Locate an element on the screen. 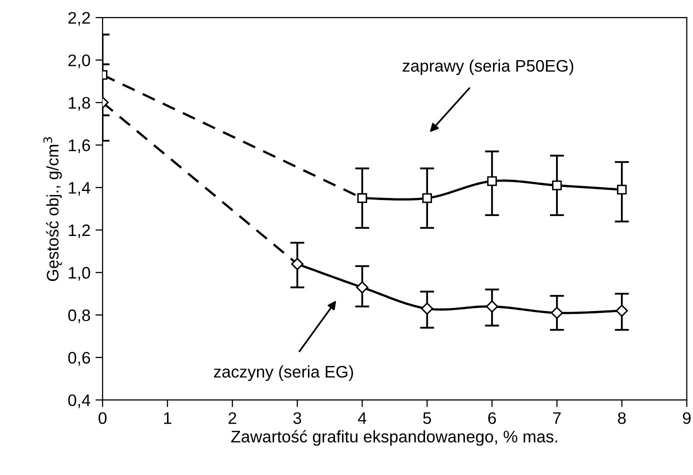  y-tick-label: 2,0 is located at coordinates (79, 61).